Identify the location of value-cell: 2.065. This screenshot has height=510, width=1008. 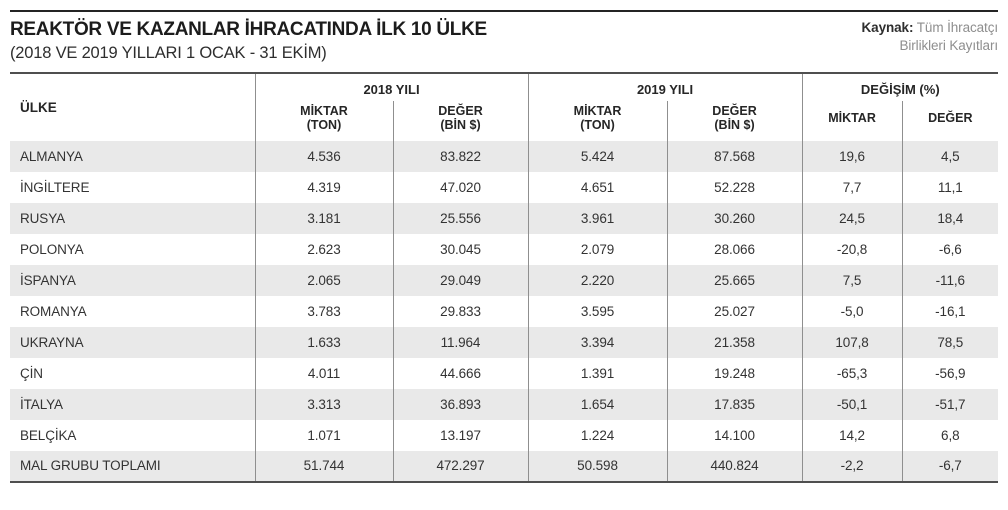
(323, 280).